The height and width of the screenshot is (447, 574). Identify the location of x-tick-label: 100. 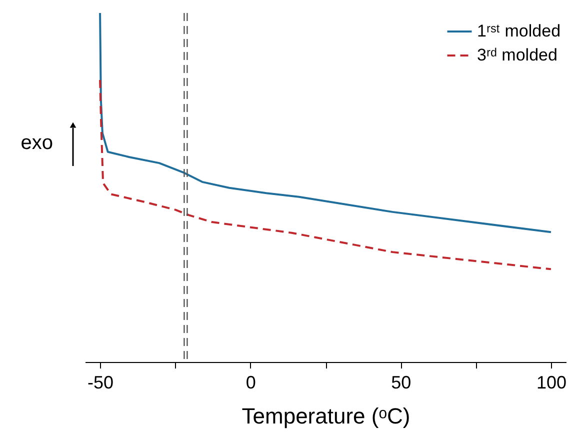
(551, 382).